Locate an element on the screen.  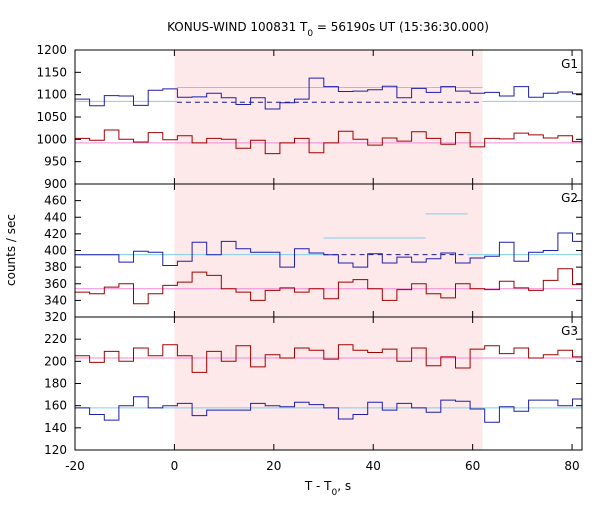
panel-g2-ytick-label: 400 is located at coordinates (55, 251).